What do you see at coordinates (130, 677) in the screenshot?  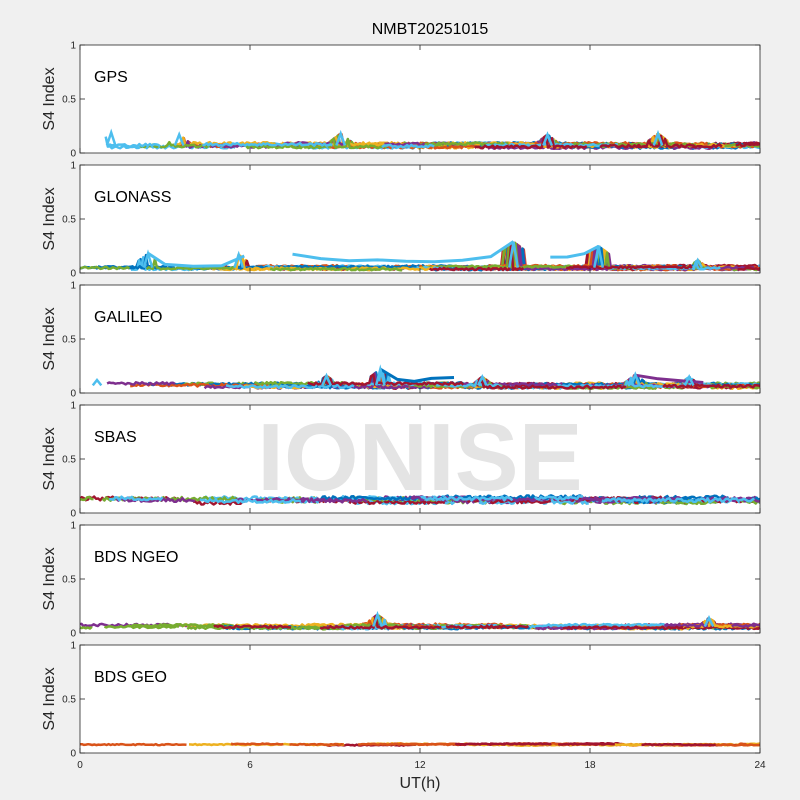 I see `panel-label: BDS GEO` at bounding box center [130, 677].